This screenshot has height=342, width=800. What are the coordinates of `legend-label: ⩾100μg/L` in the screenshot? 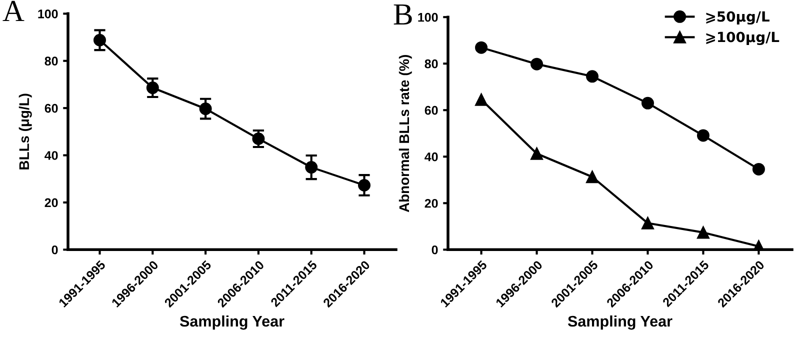 It's located at (743, 39).